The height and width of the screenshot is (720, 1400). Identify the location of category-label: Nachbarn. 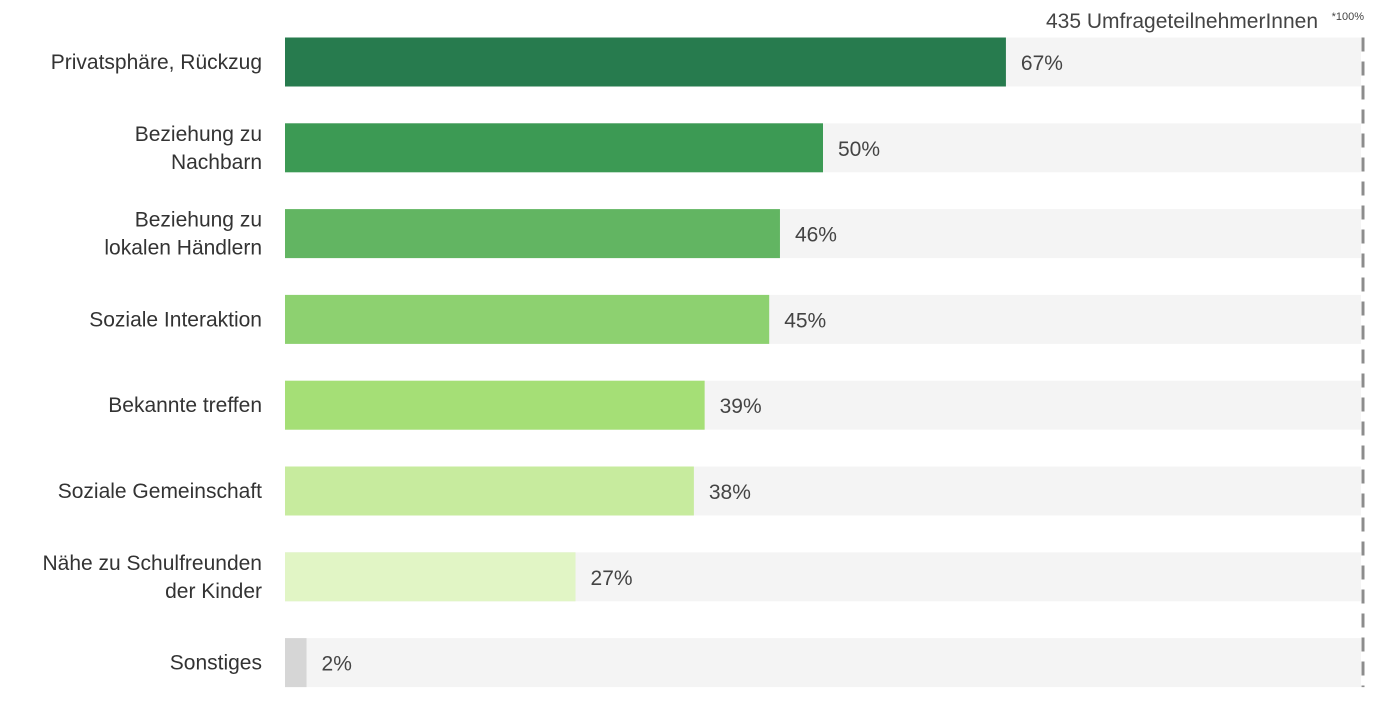
(216, 162).